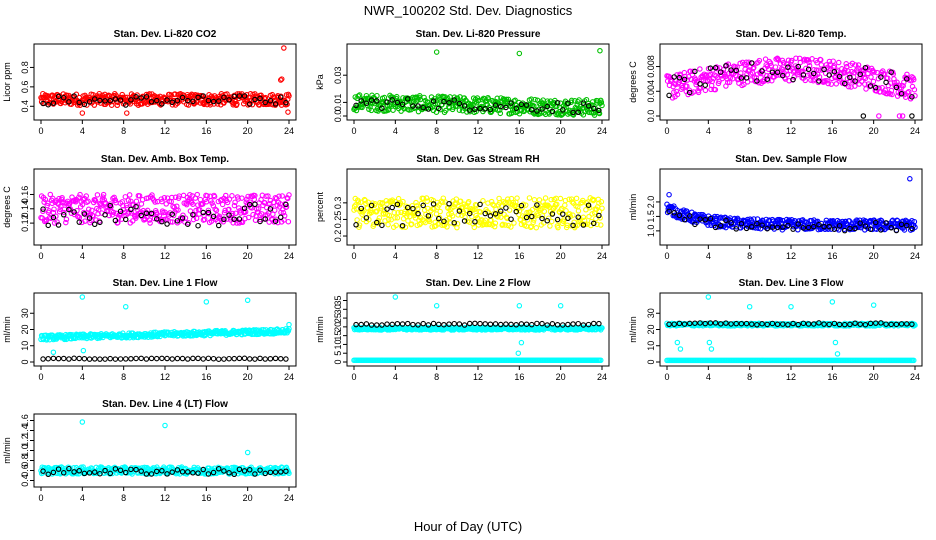 This screenshot has height=540, width=936. I want to click on y-tick-label: 0.6, so click(25, 87).